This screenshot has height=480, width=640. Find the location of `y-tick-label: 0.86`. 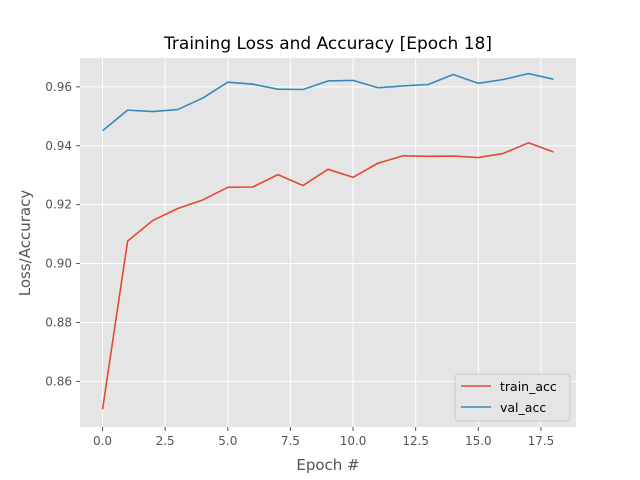

y-tick-label: 0.86 is located at coordinates (58, 381).